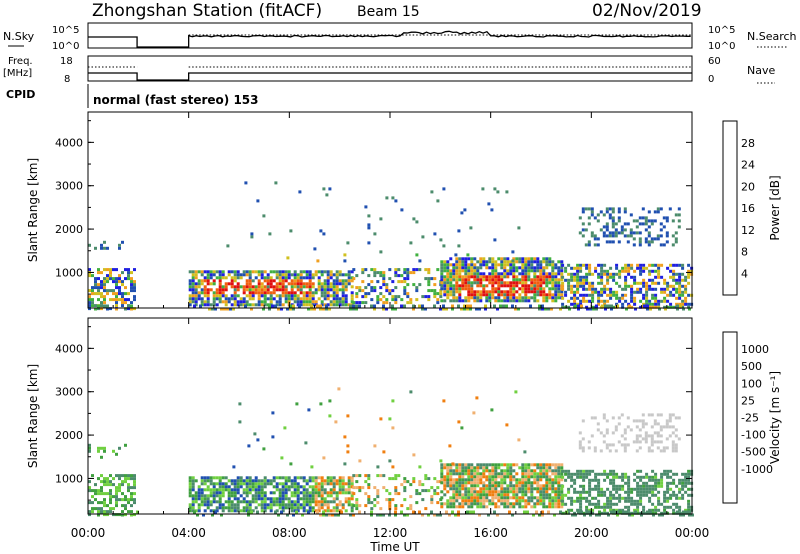  What do you see at coordinates (20, 94) in the screenshot?
I see `cpid-label: CPID` at bounding box center [20, 94].